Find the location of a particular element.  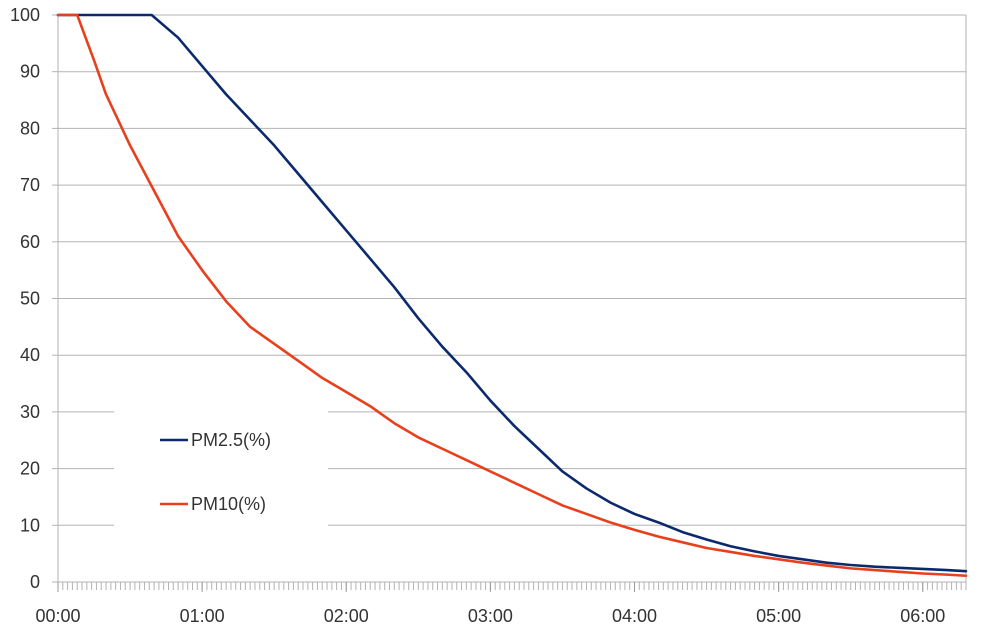

x-tick-label: 03:00 is located at coordinates (490, 616).